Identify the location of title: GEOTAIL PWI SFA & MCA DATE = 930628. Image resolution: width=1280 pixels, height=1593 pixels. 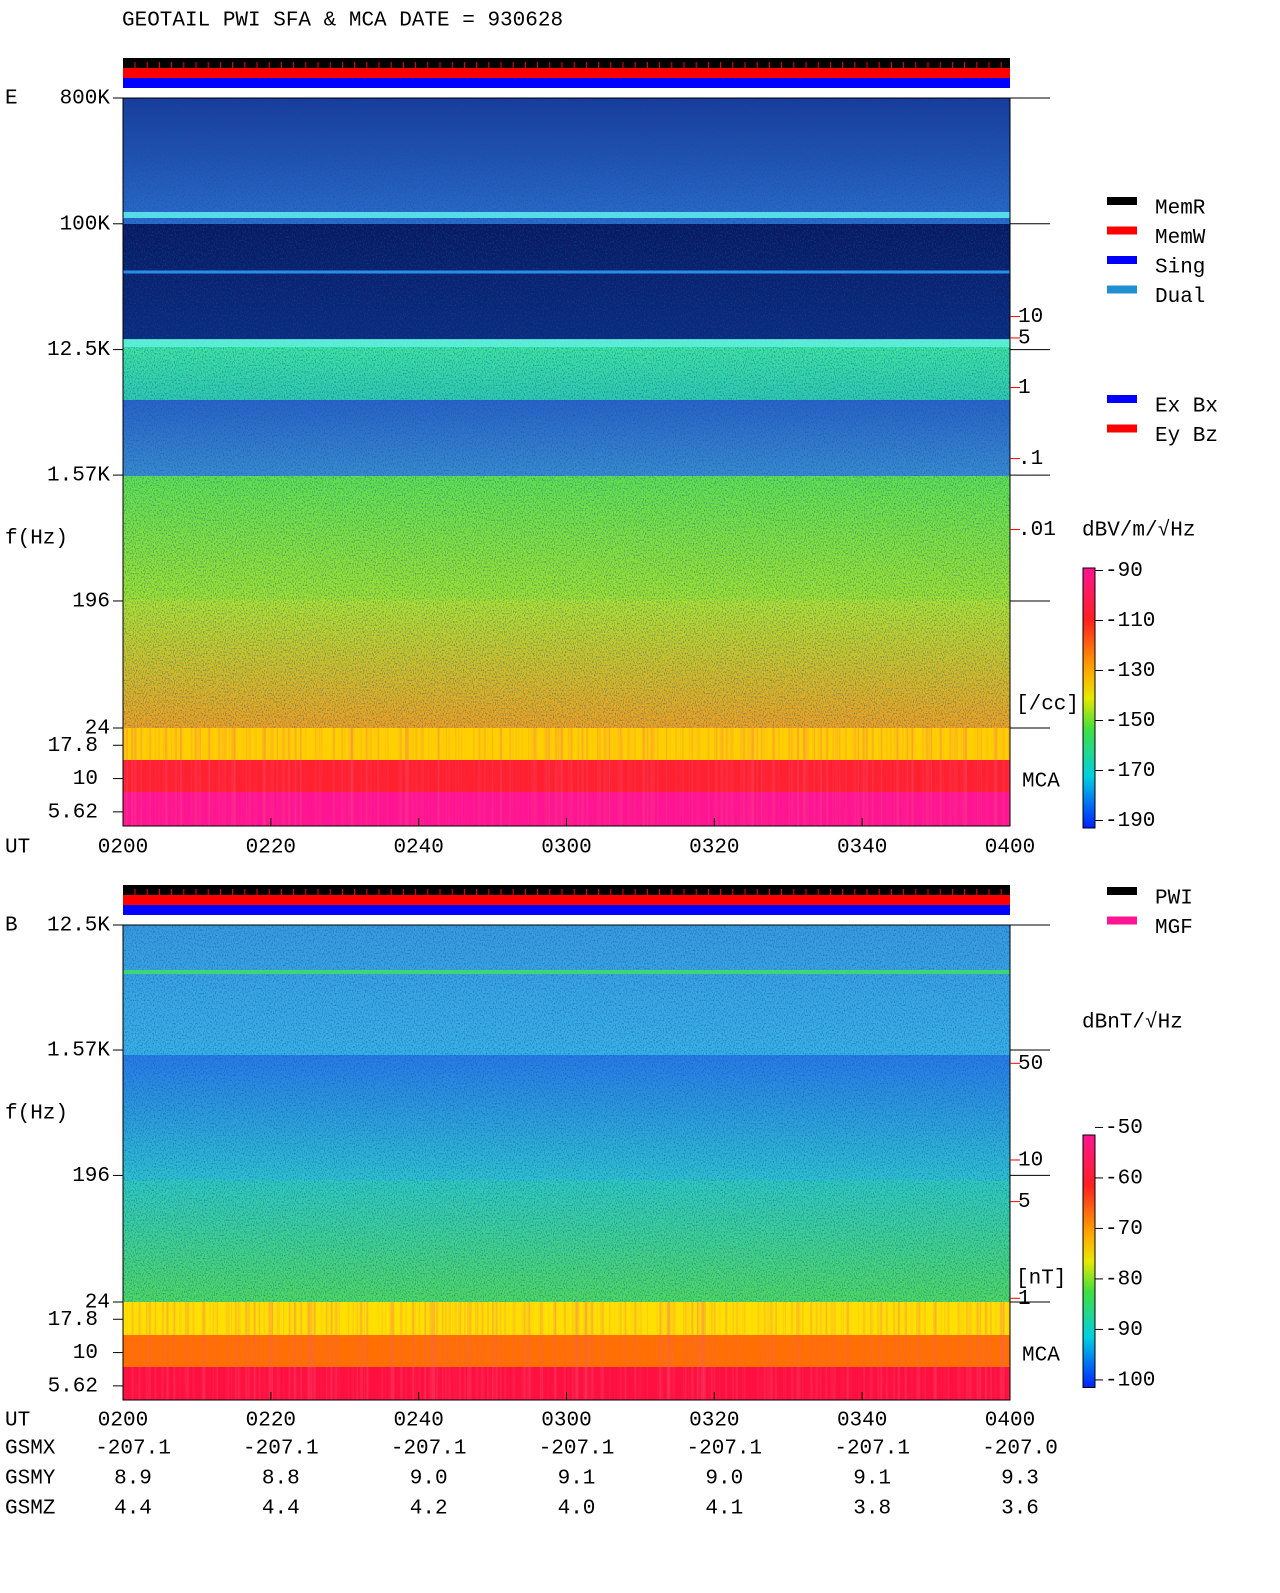
(342, 21).